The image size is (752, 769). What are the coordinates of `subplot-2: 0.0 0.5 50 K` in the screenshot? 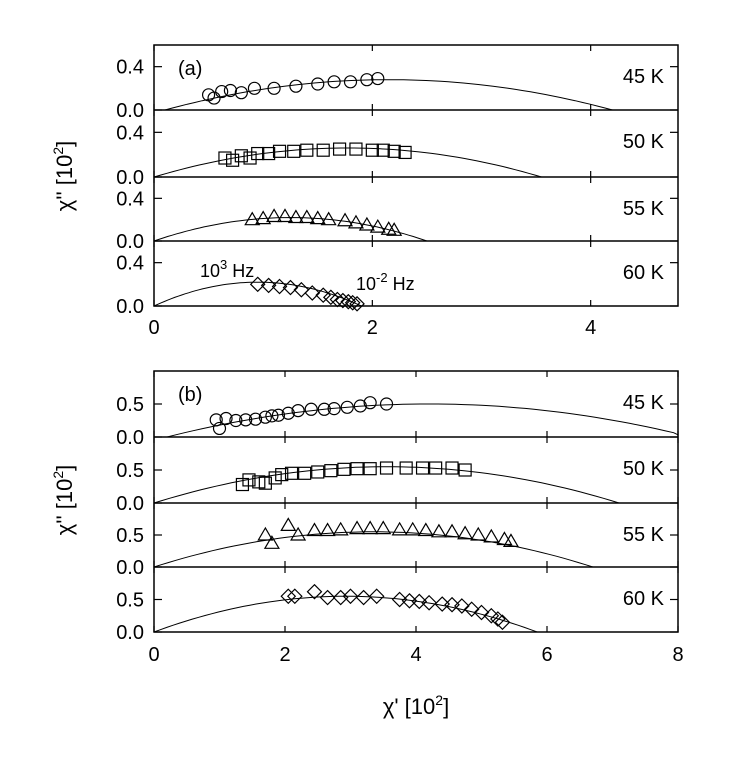 It's located at (397, 475).